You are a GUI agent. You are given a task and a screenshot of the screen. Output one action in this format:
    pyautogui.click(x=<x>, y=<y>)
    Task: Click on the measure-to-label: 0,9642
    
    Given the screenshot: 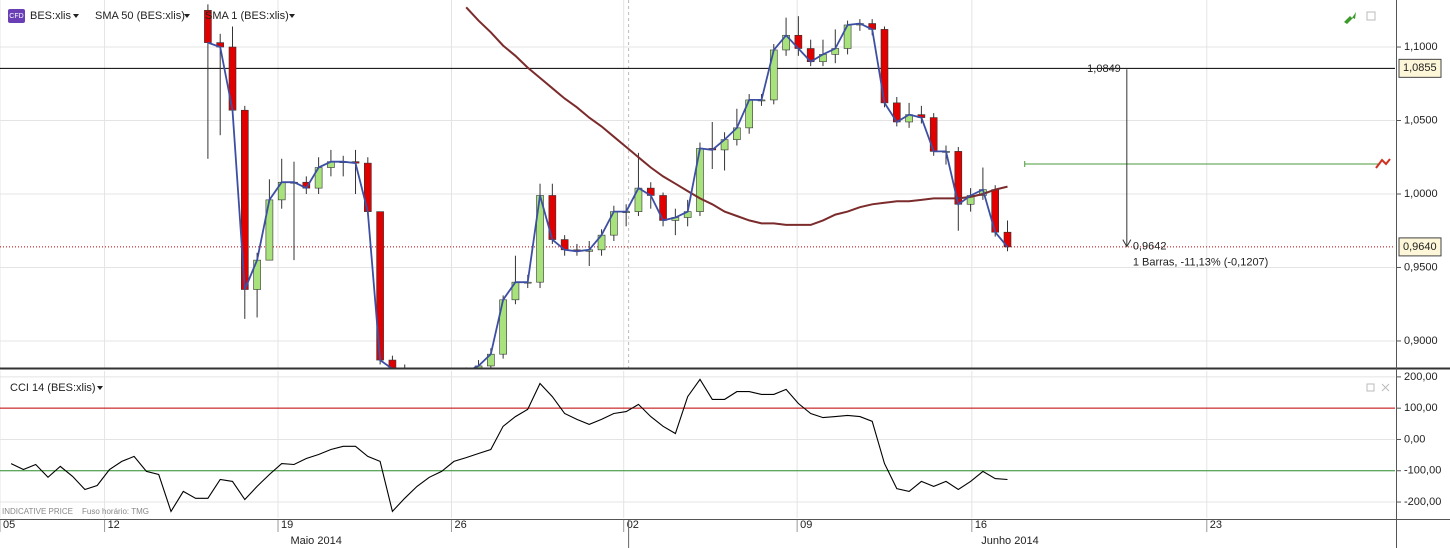 What is the action you would take?
    pyautogui.click(x=1150, y=247)
    